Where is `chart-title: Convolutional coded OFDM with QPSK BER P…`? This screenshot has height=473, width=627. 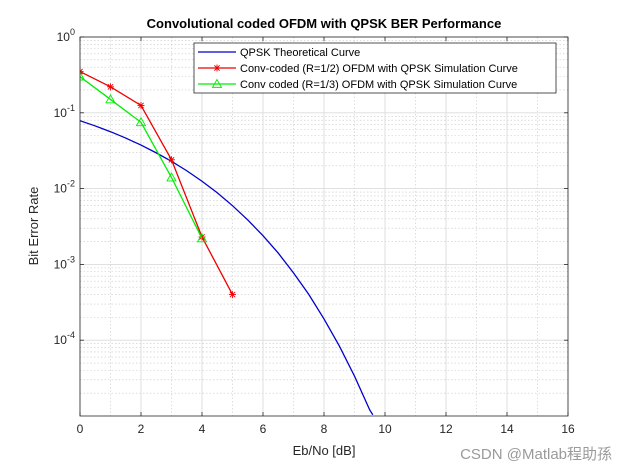
chart-title: Convolutional coded OFDM with QPSK BER P… is located at coordinates (324, 23).